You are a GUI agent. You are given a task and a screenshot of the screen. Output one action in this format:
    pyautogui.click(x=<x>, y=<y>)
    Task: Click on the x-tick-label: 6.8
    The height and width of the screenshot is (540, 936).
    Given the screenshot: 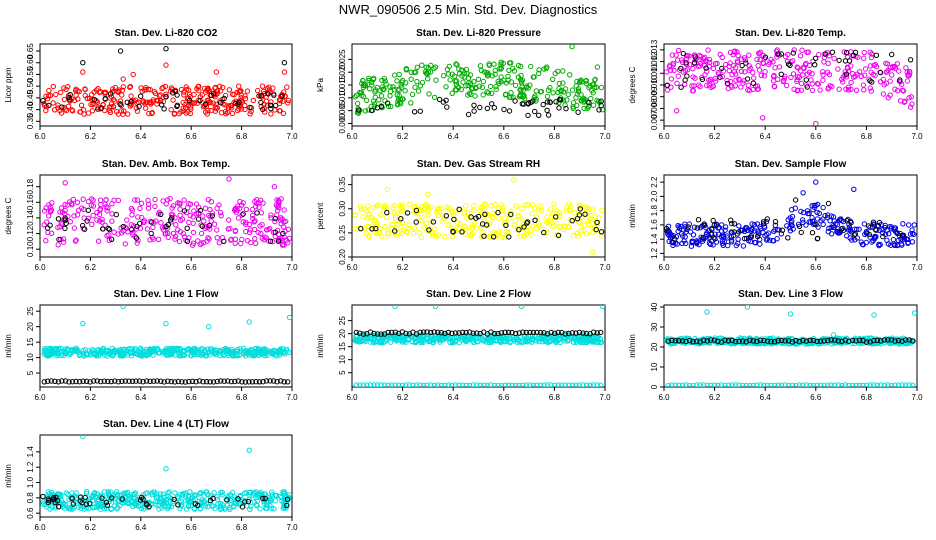 What is the action you would take?
    pyautogui.click(x=242, y=267)
    